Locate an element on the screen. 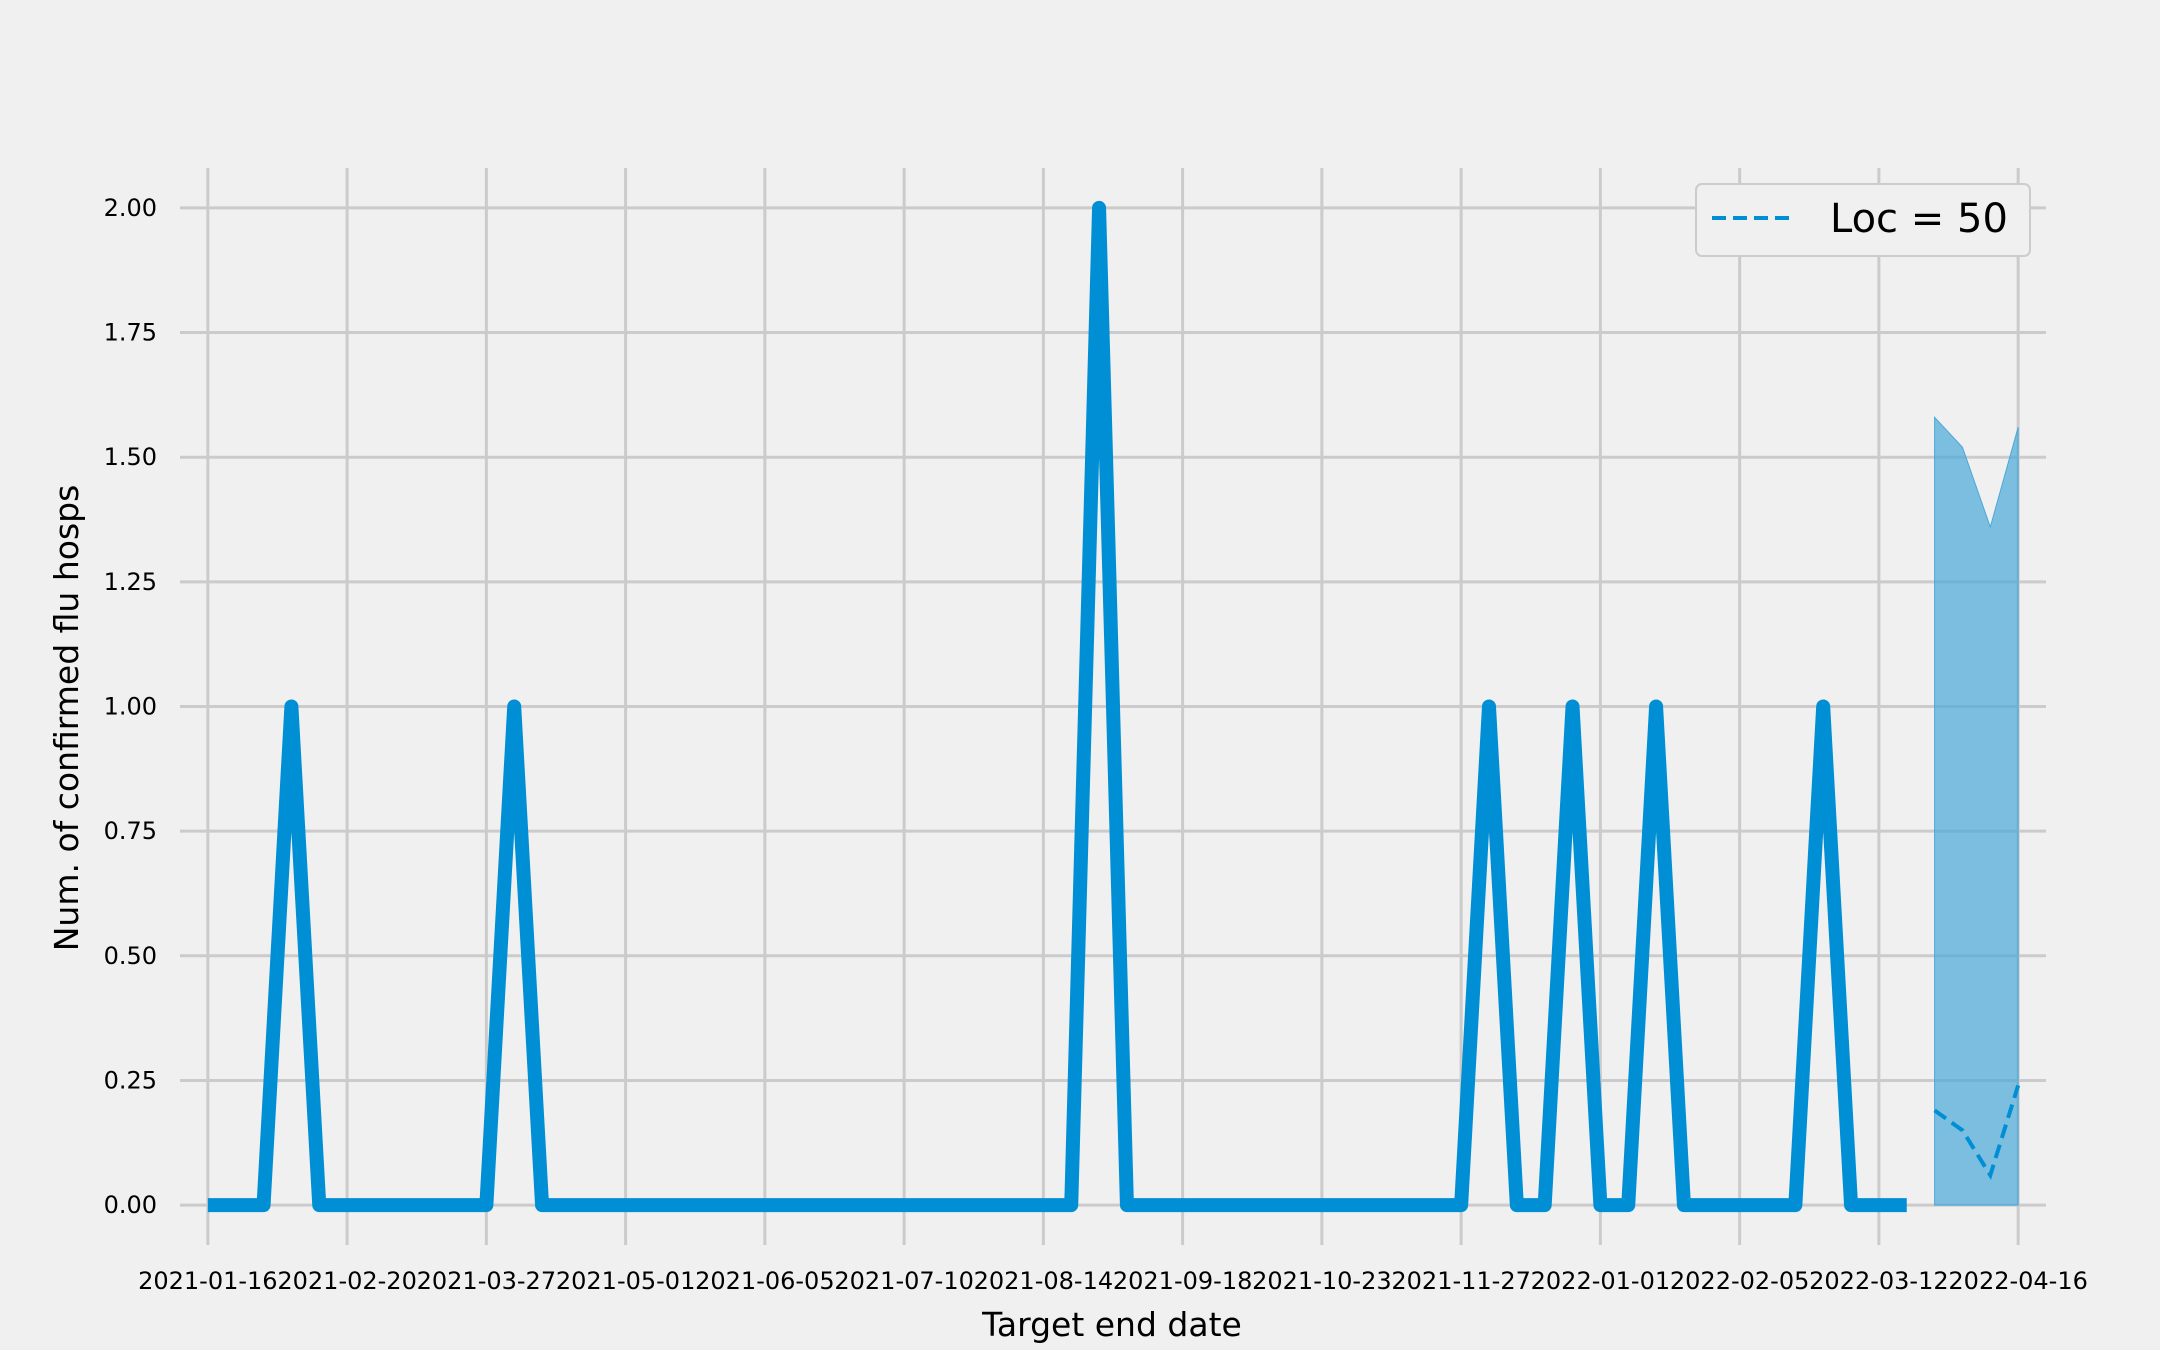  x-tick-label: 2021-02-20 is located at coordinates (346, 1281).